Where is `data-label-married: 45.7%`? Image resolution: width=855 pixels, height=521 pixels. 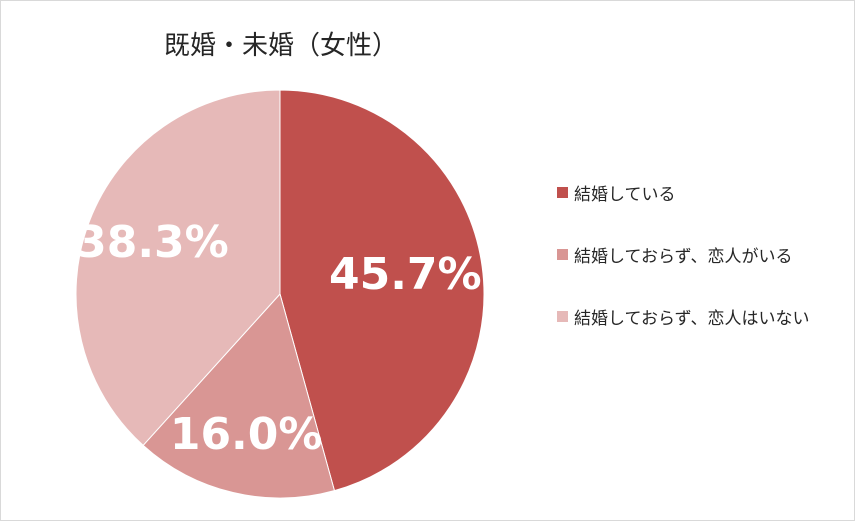
data-label-married: 45.7% is located at coordinates (405, 274).